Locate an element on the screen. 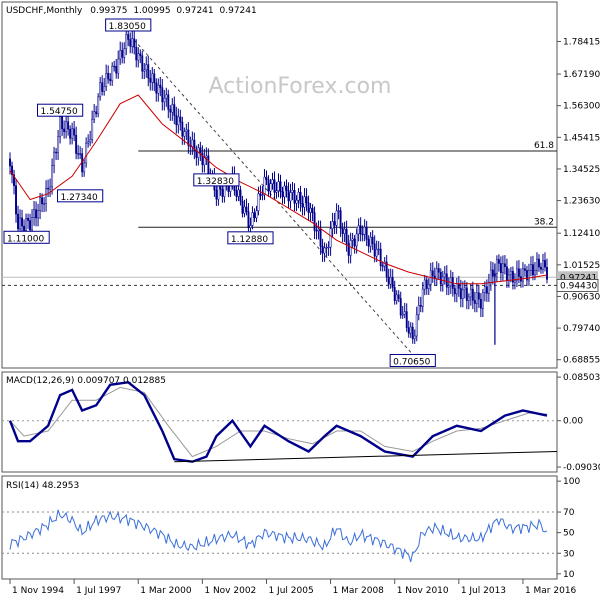 The height and width of the screenshot is (600, 600). price-annotation-label: 1.83050 is located at coordinates (128, 25).